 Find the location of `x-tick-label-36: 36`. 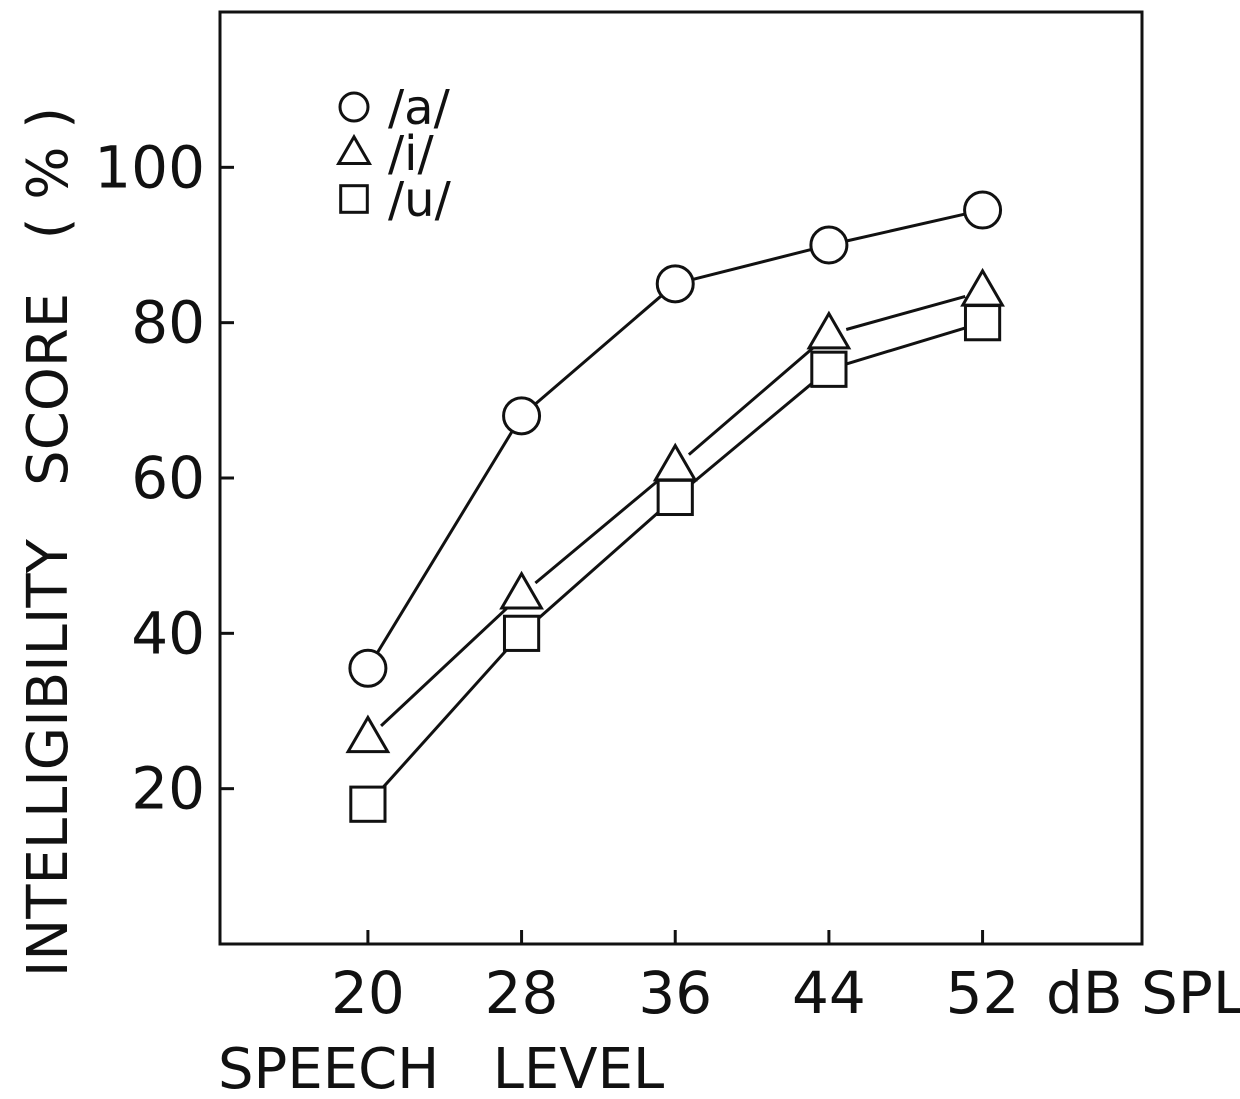

x-tick-label-36: 36 is located at coordinates (675, 993).